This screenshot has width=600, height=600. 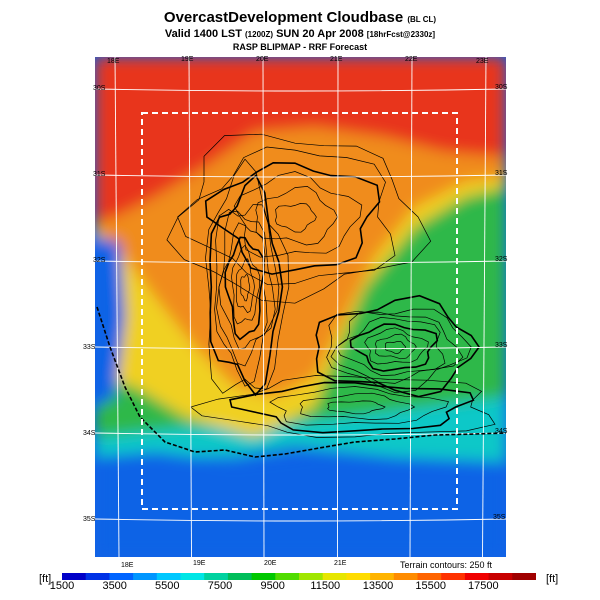 I want to click on colorbar-unit-right: [ft], so click(x=552, y=579).